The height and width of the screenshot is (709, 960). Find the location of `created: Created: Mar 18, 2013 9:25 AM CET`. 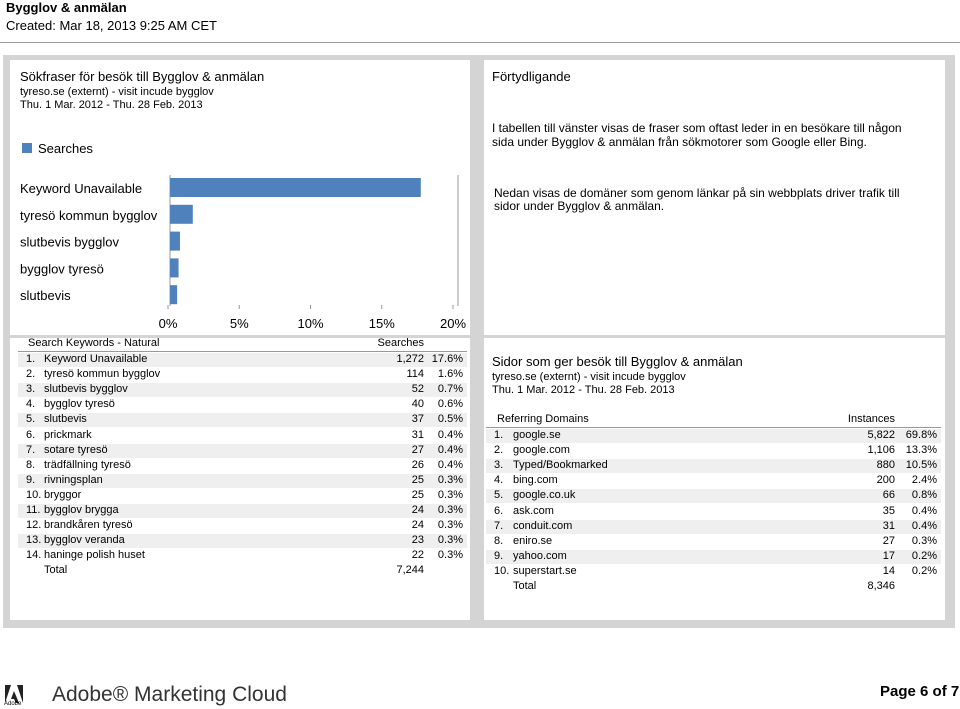

created: Created: Mar 18, 2013 9:25 AM CET is located at coordinates (111, 25).